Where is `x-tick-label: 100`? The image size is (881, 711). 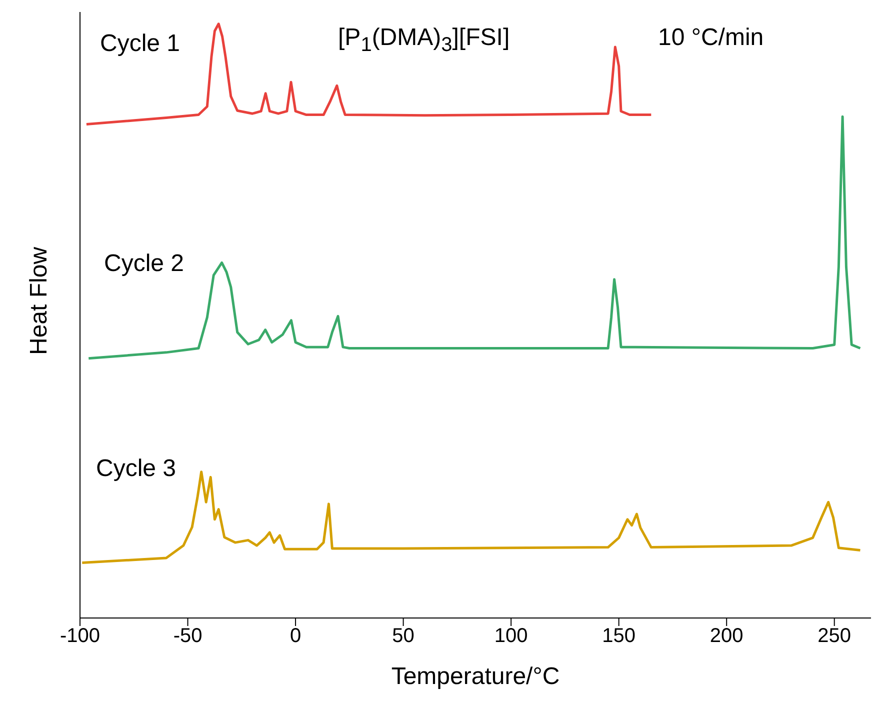
x-tick-label: 100 is located at coordinates (511, 636).